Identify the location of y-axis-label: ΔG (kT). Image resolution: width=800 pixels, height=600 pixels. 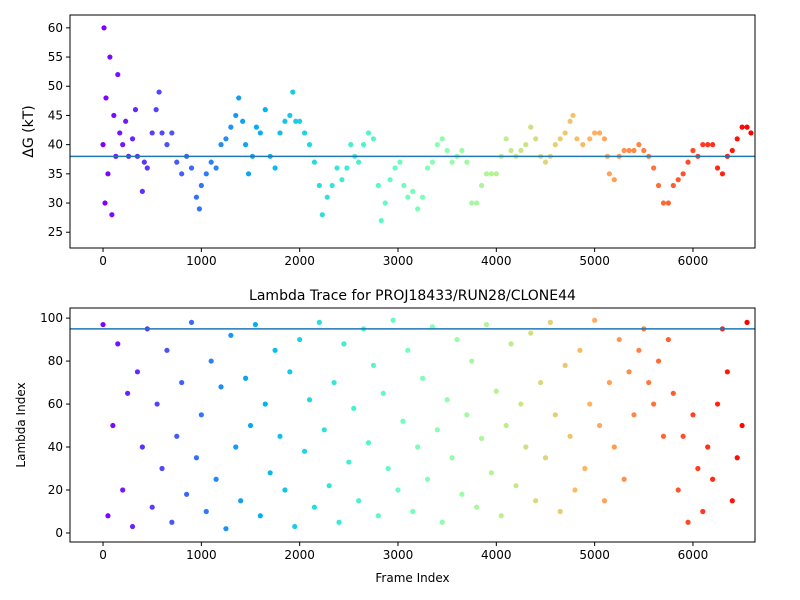
(29, 131).